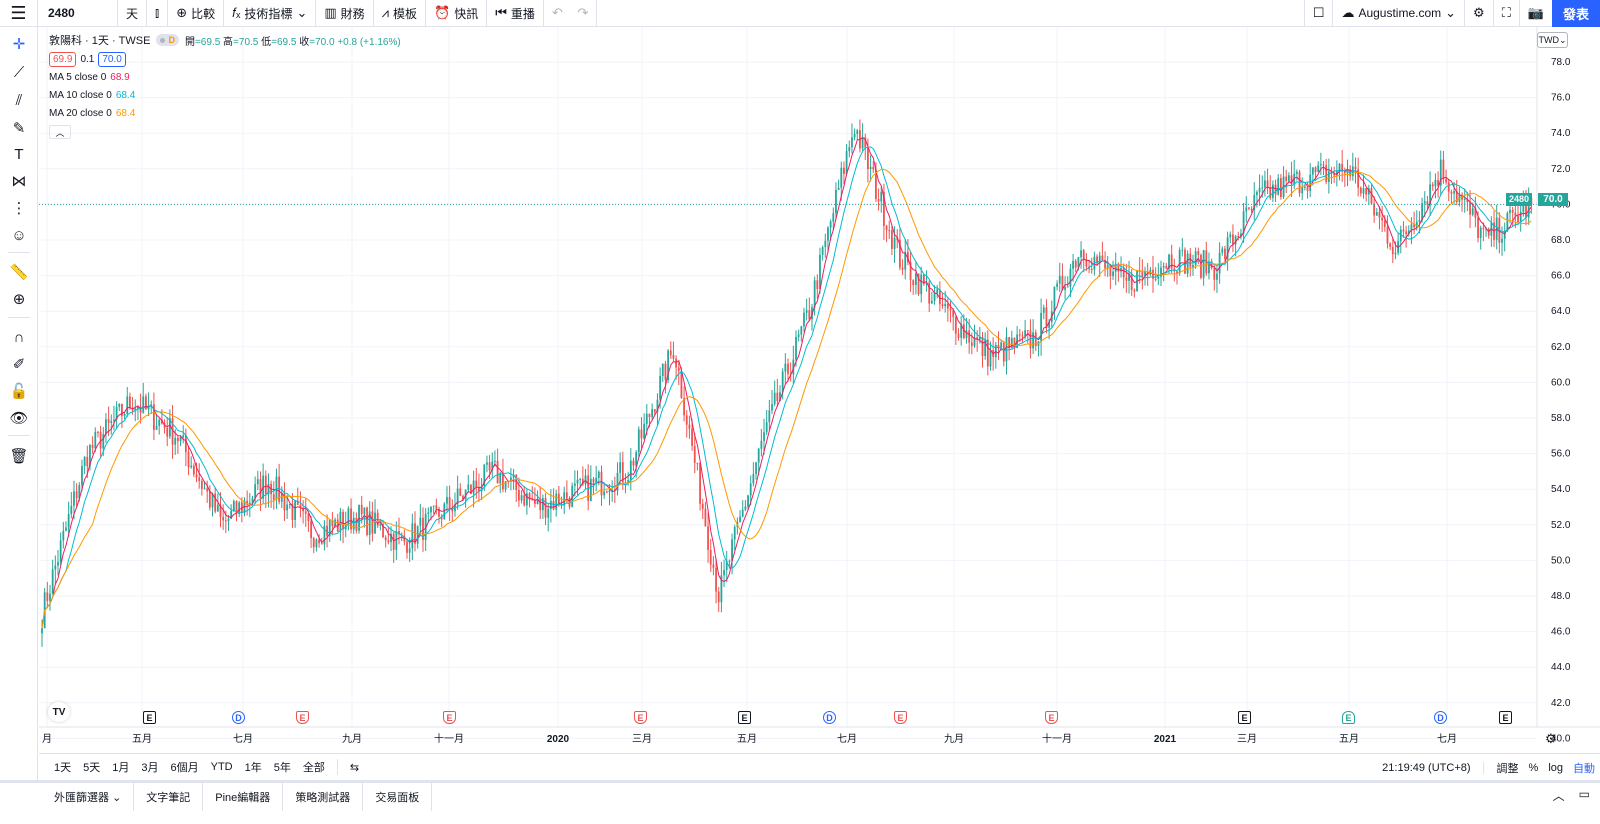 This screenshot has height=824, width=1600. Describe the element at coordinates (78, 13) in the screenshot. I see `symbol-search-button: 2480` at that location.